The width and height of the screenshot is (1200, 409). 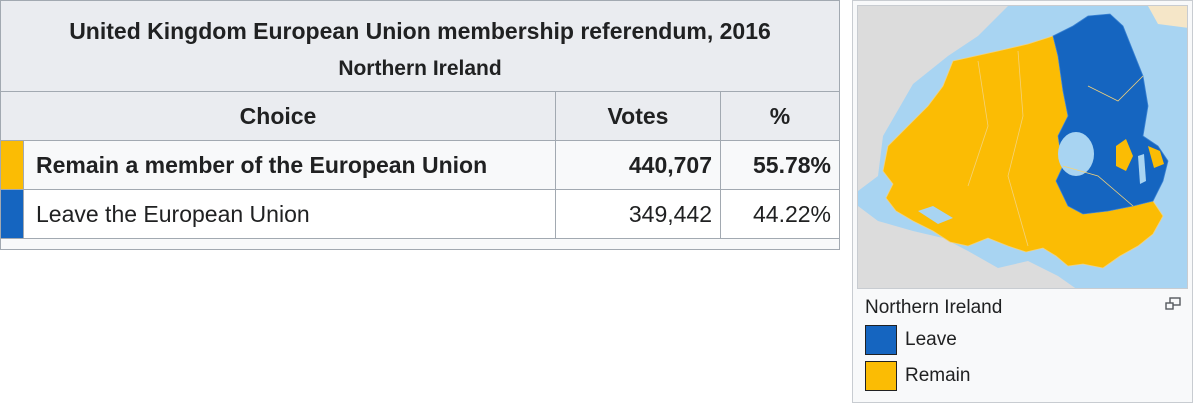 What do you see at coordinates (12, 165) in the screenshot?
I see `remain-color-swatch` at bounding box center [12, 165].